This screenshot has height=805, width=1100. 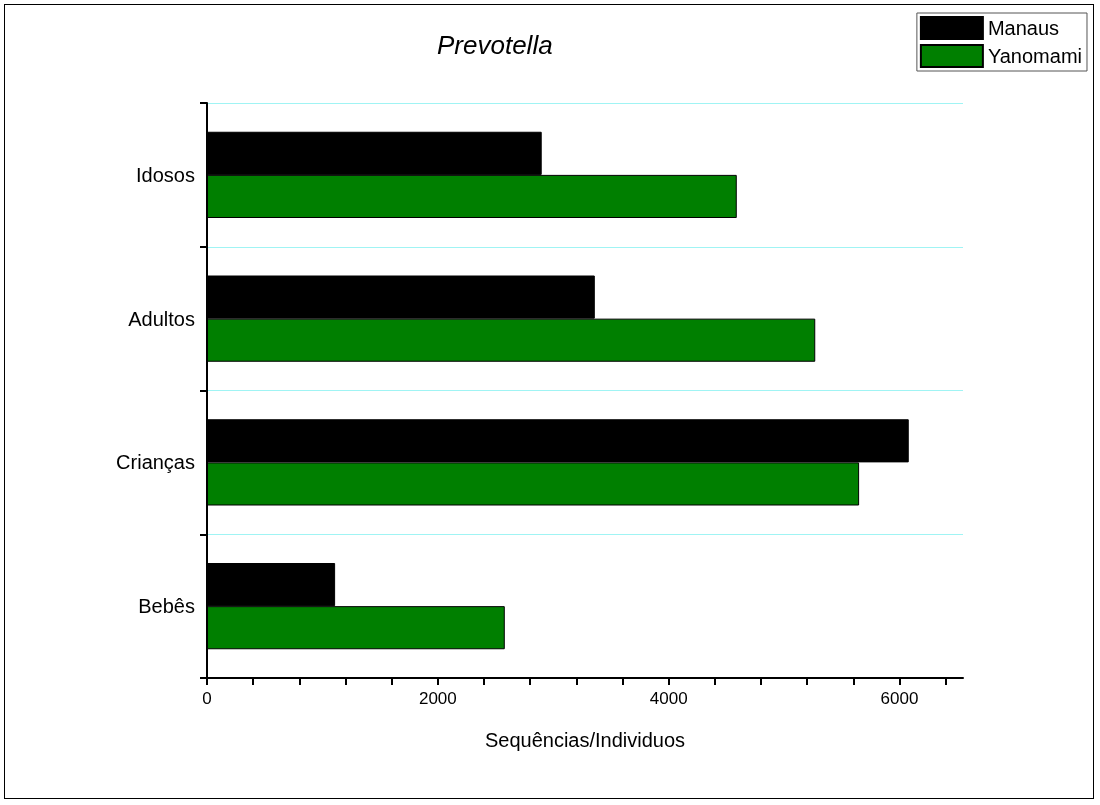 What do you see at coordinates (899, 698) in the screenshot?
I see `x-tick-label: 6000` at bounding box center [899, 698].